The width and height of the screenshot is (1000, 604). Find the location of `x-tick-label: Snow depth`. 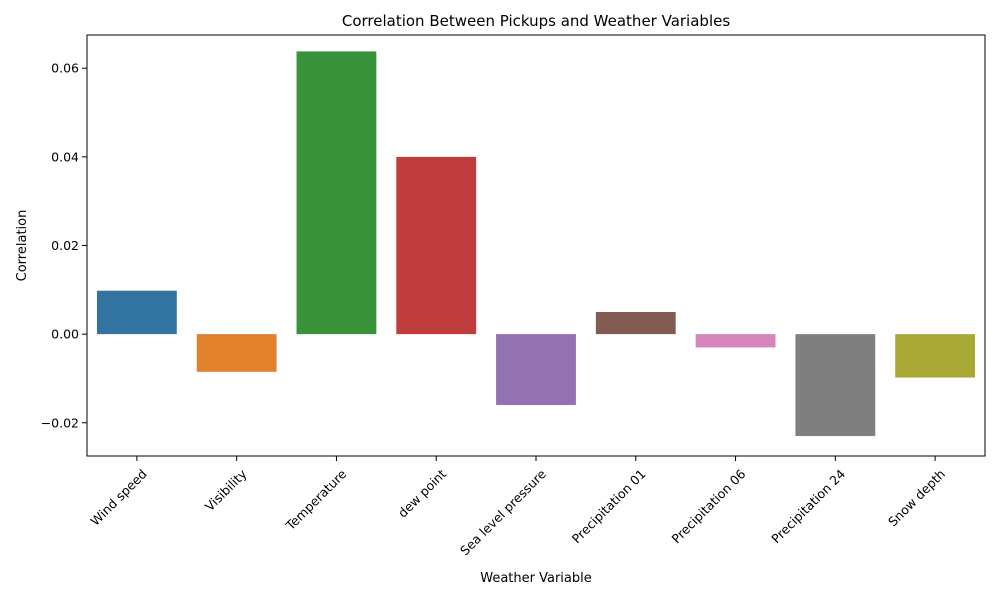

x-tick-label: Snow depth is located at coordinates (916, 497).